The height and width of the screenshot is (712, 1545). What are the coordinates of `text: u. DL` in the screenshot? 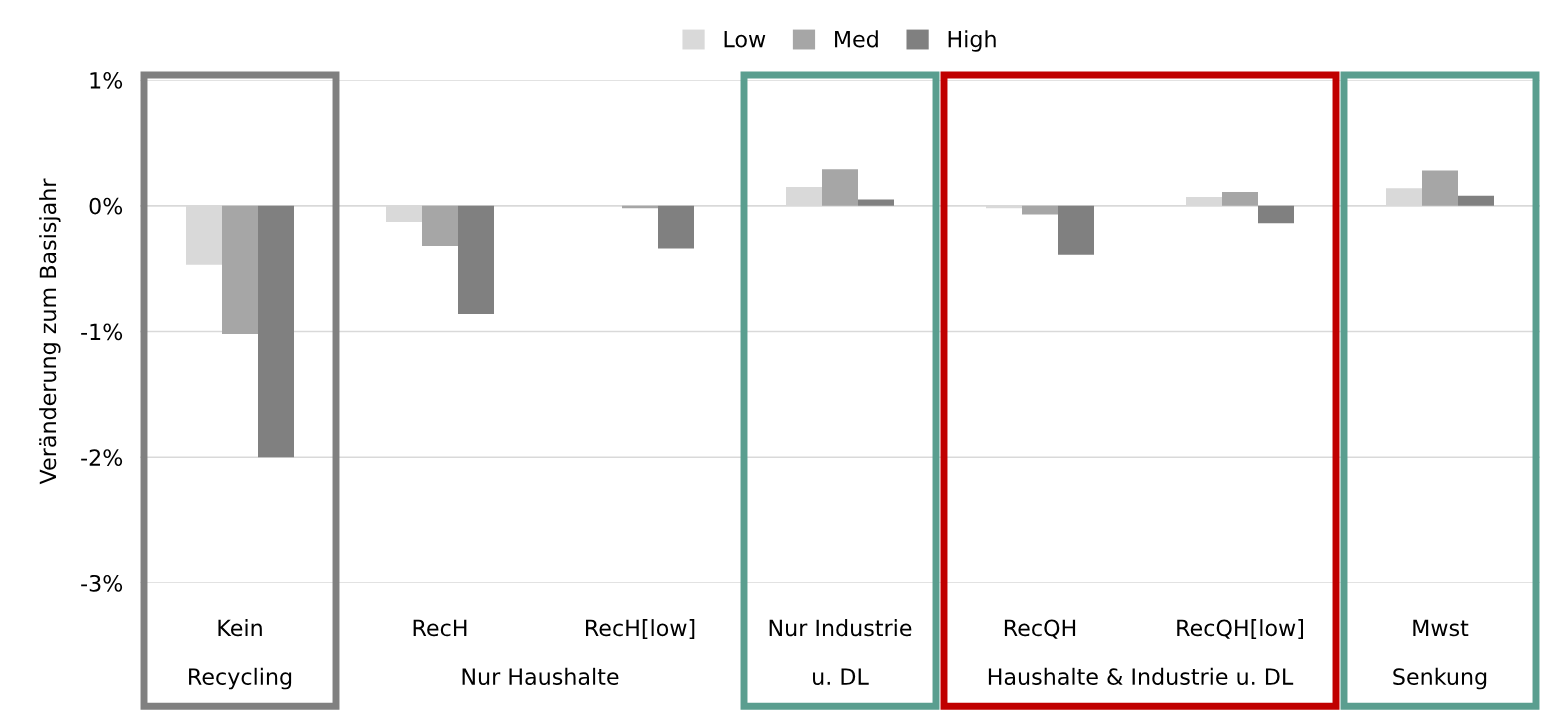 It's located at (841, 677).